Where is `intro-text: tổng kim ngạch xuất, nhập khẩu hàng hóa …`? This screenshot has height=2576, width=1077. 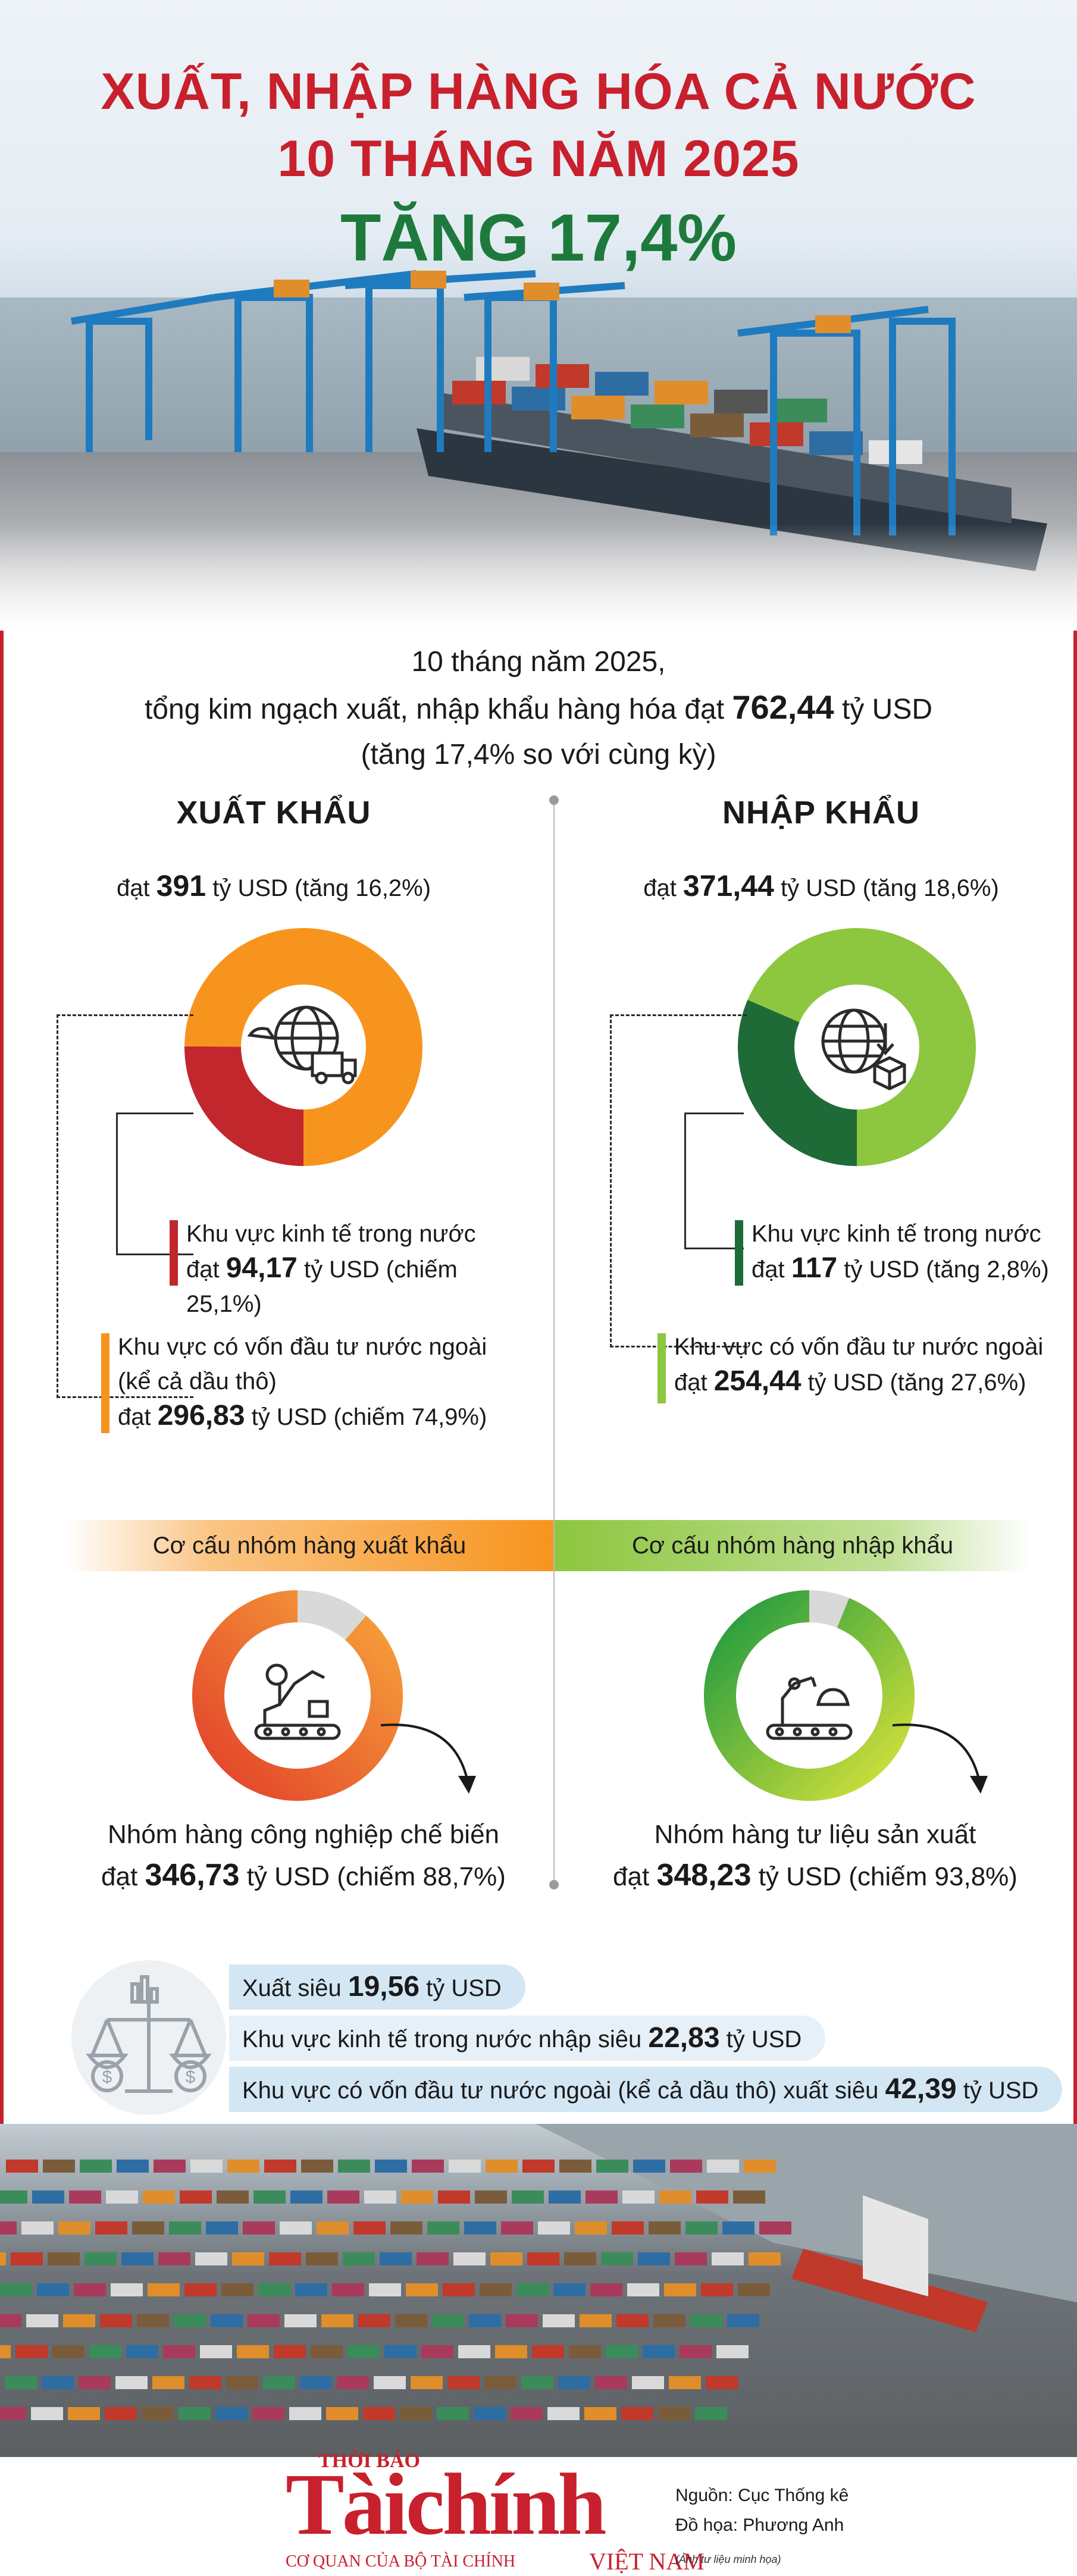 intro-text: tổng kim ngạch xuất, nhập khẩu hàng hóa … is located at coordinates (438, 710).